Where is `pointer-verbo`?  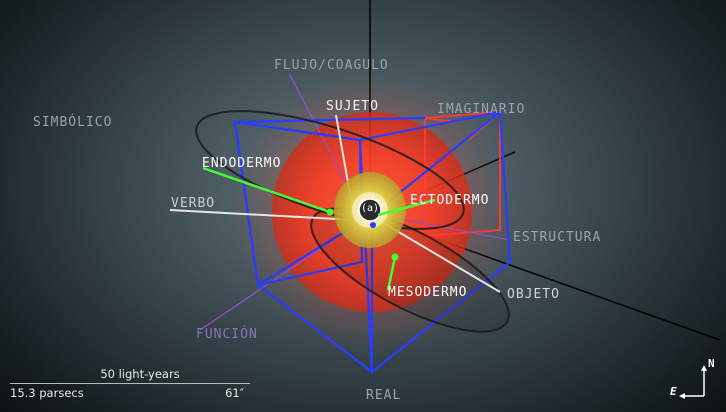
pointer-verbo is located at coordinates (262, 215).